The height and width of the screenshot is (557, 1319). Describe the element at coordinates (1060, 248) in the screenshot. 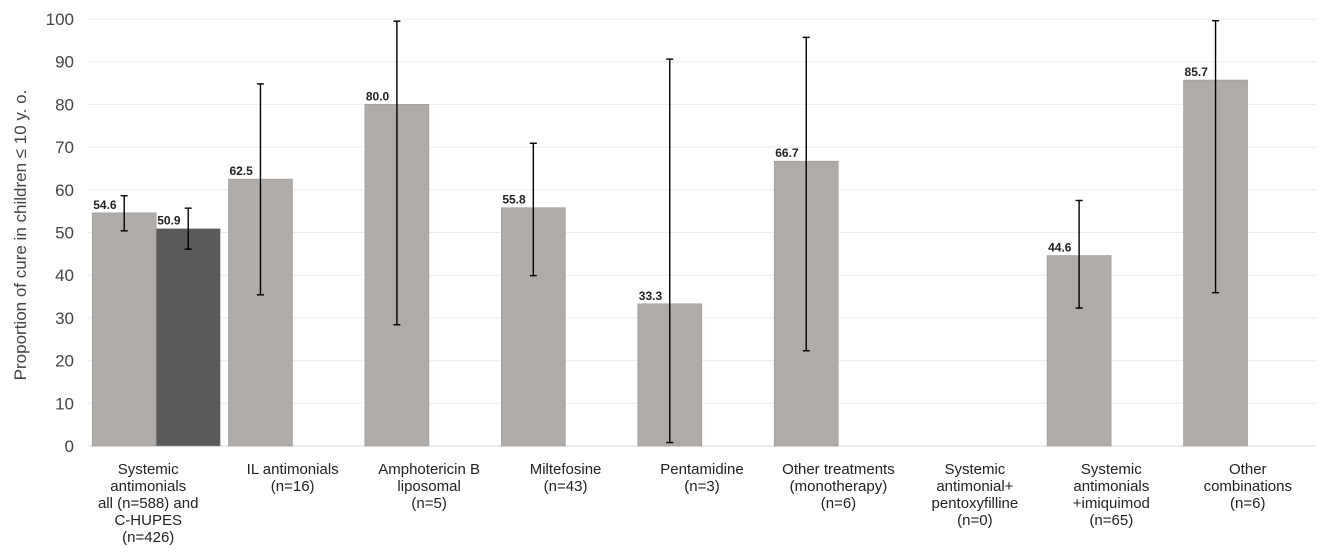

I see `data-label: 44.6` at that location.